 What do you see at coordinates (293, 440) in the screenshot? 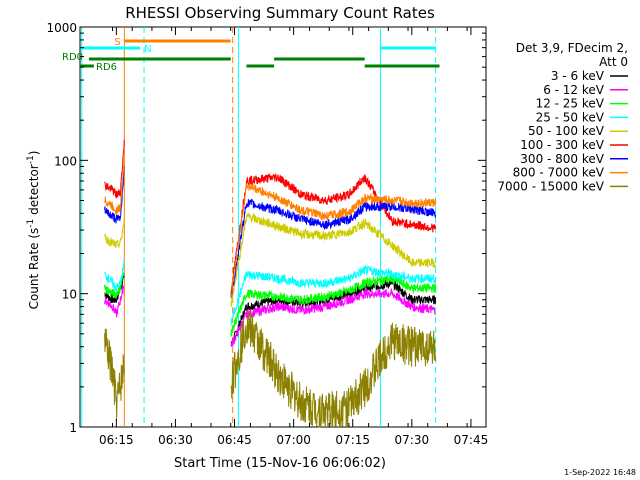
I see `x-tick-label: 07:00` at bounding box center [293, 440].